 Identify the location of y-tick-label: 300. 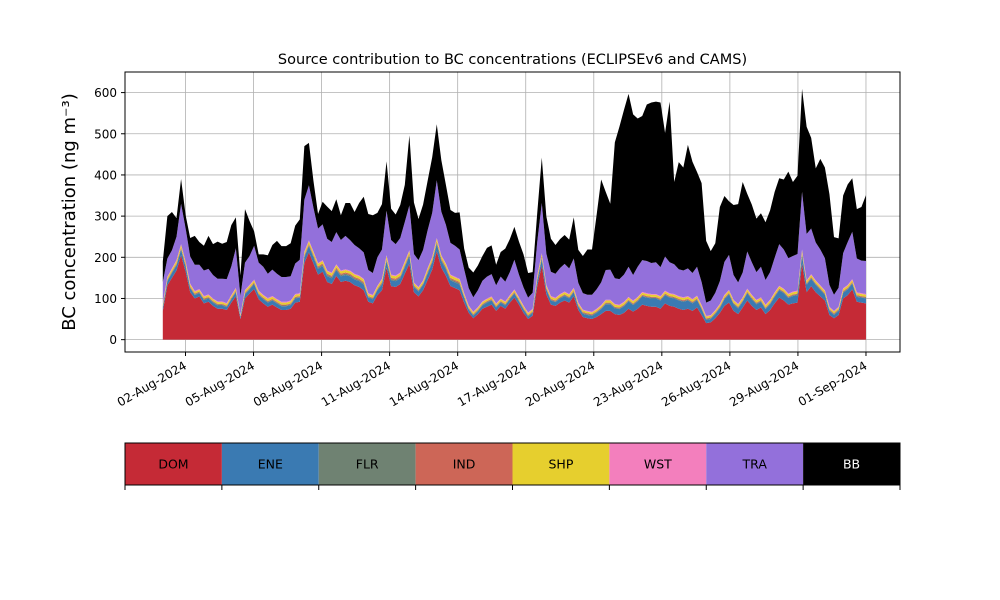
(105, 217).